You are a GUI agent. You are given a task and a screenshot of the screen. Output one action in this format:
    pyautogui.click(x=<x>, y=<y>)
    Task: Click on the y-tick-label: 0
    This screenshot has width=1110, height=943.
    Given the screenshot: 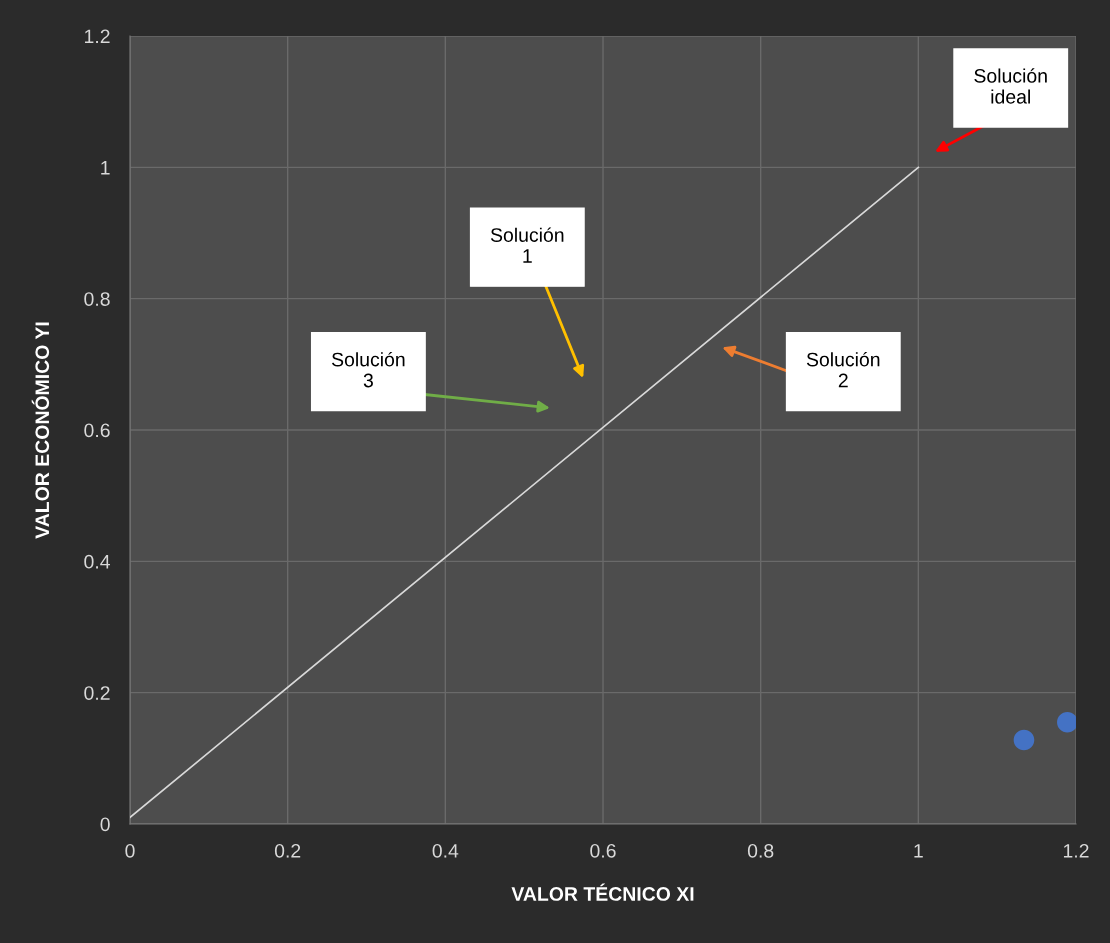 What is the action you would take?
    pyautogui.click(x=105, y=824)
    